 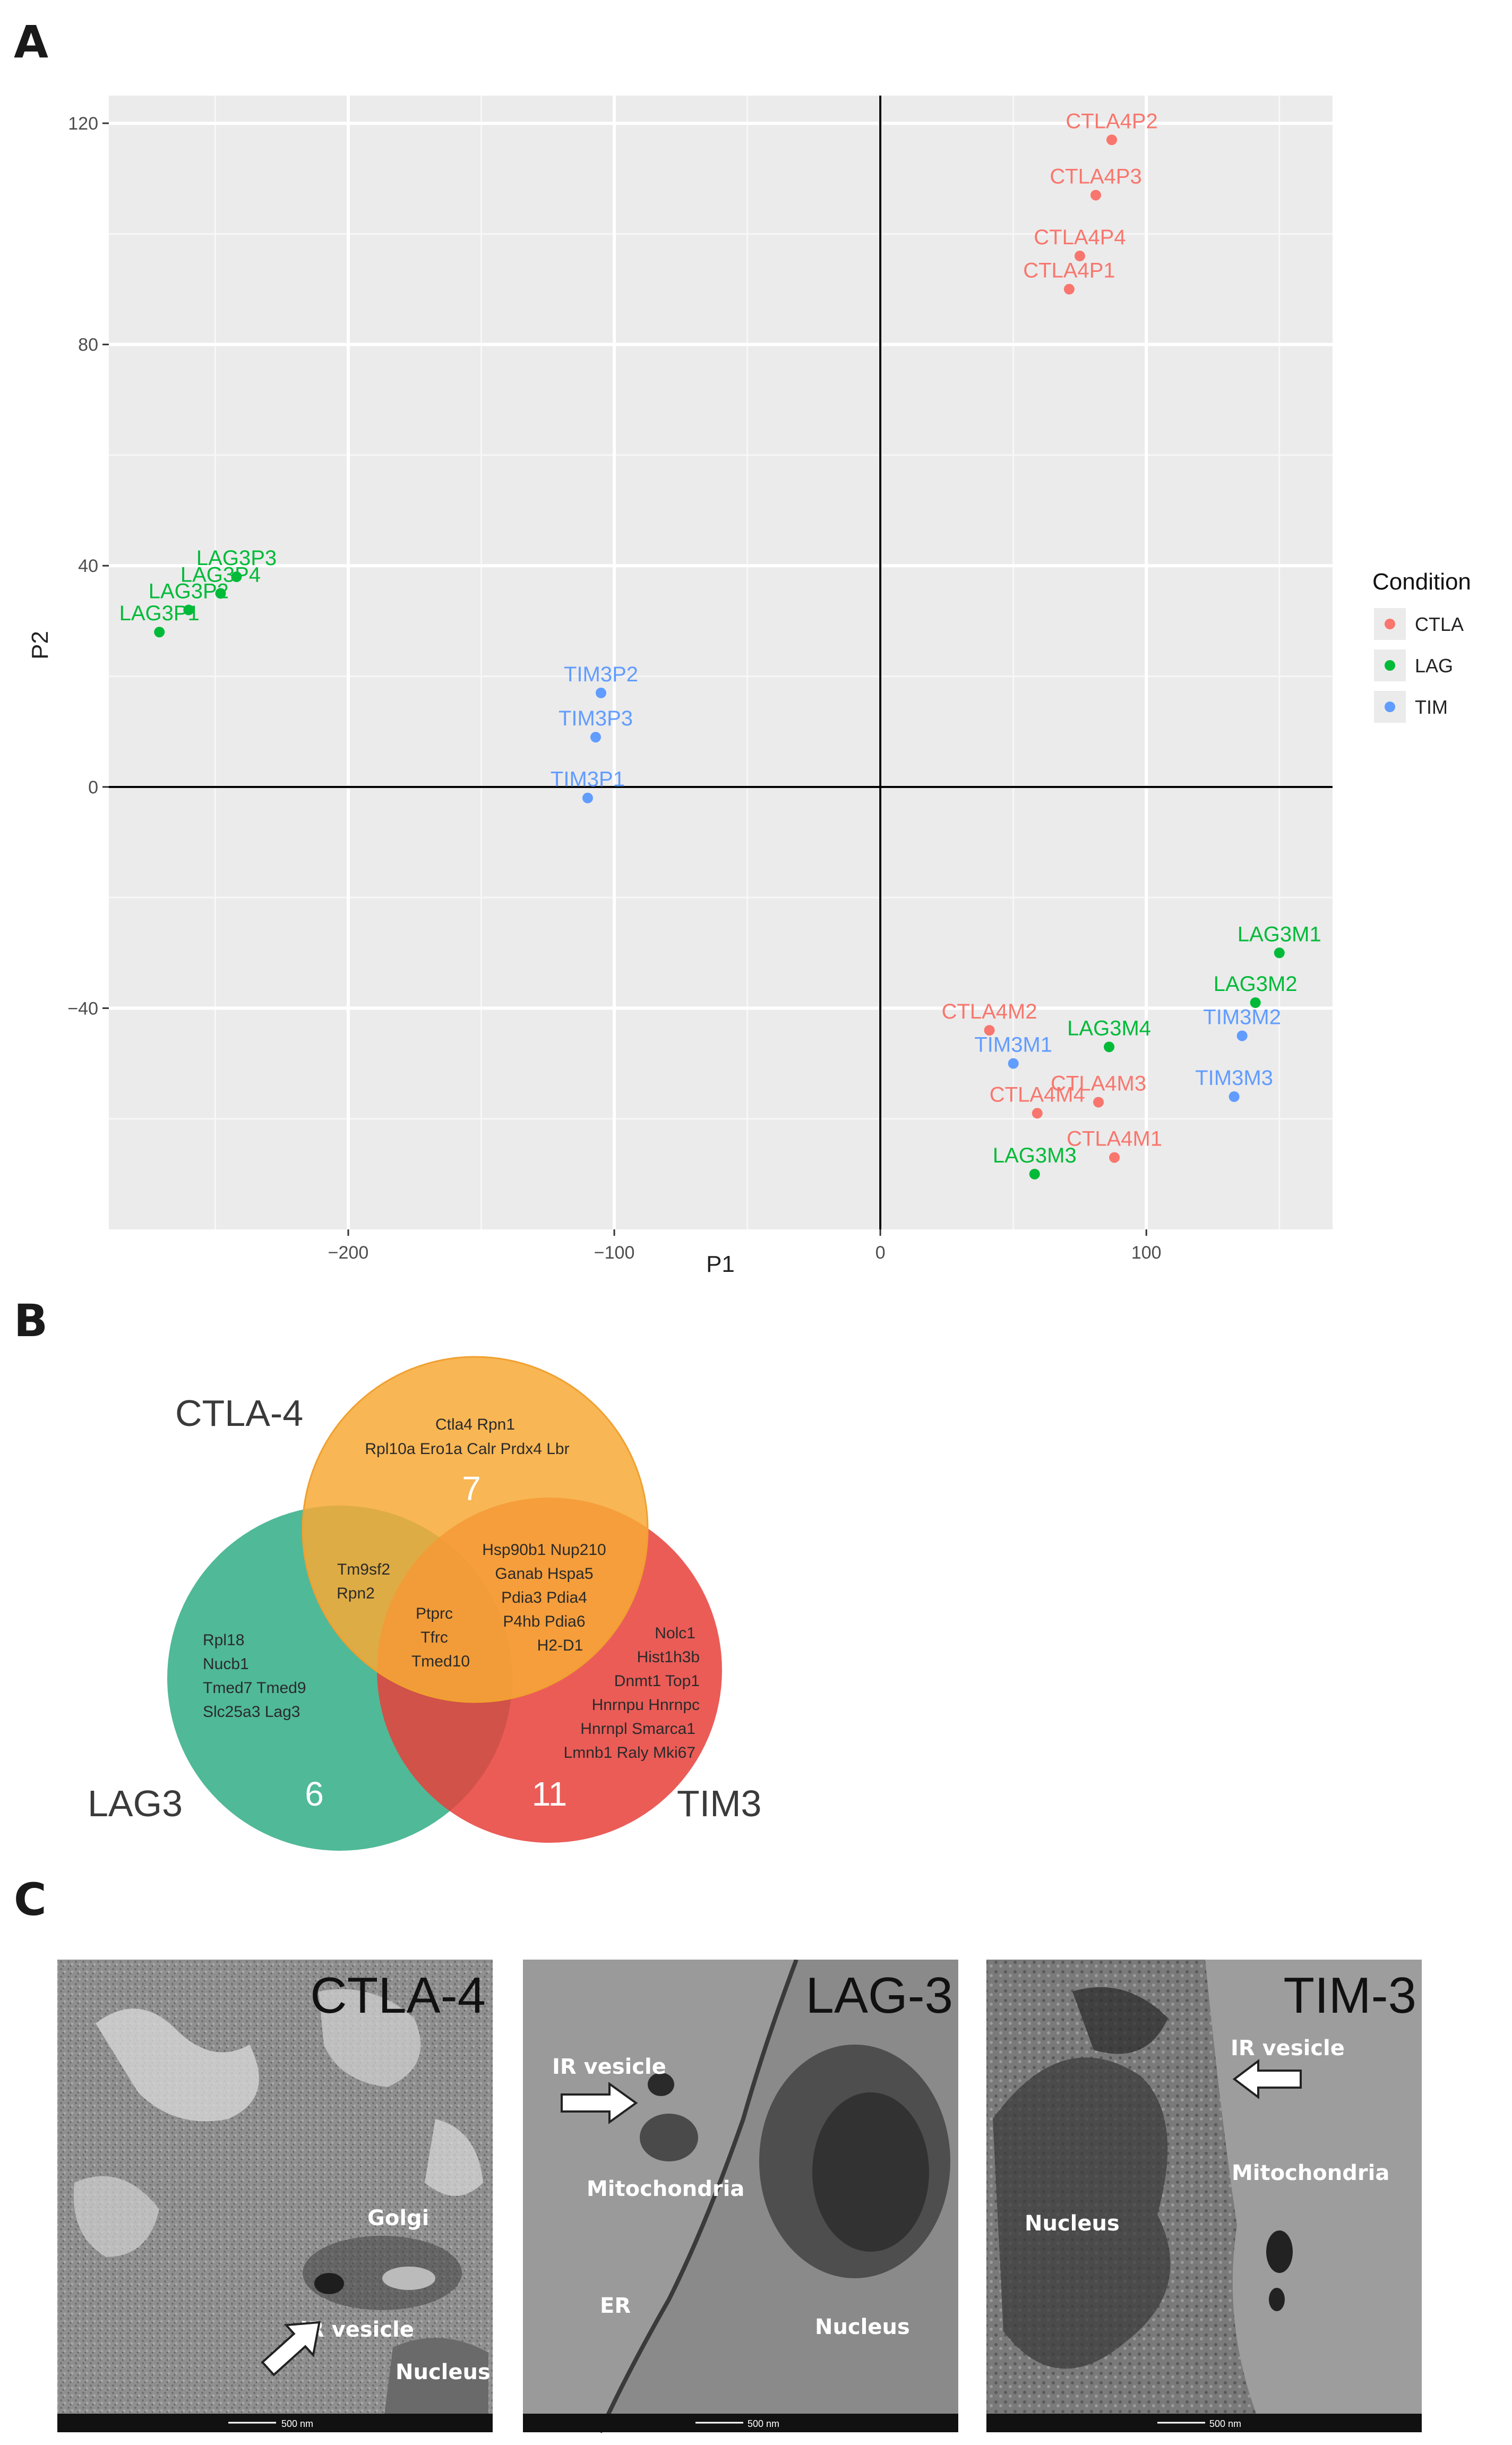 I want to click on venn-lag-only-gene: Nucb1, so click(x=226, y=1664).